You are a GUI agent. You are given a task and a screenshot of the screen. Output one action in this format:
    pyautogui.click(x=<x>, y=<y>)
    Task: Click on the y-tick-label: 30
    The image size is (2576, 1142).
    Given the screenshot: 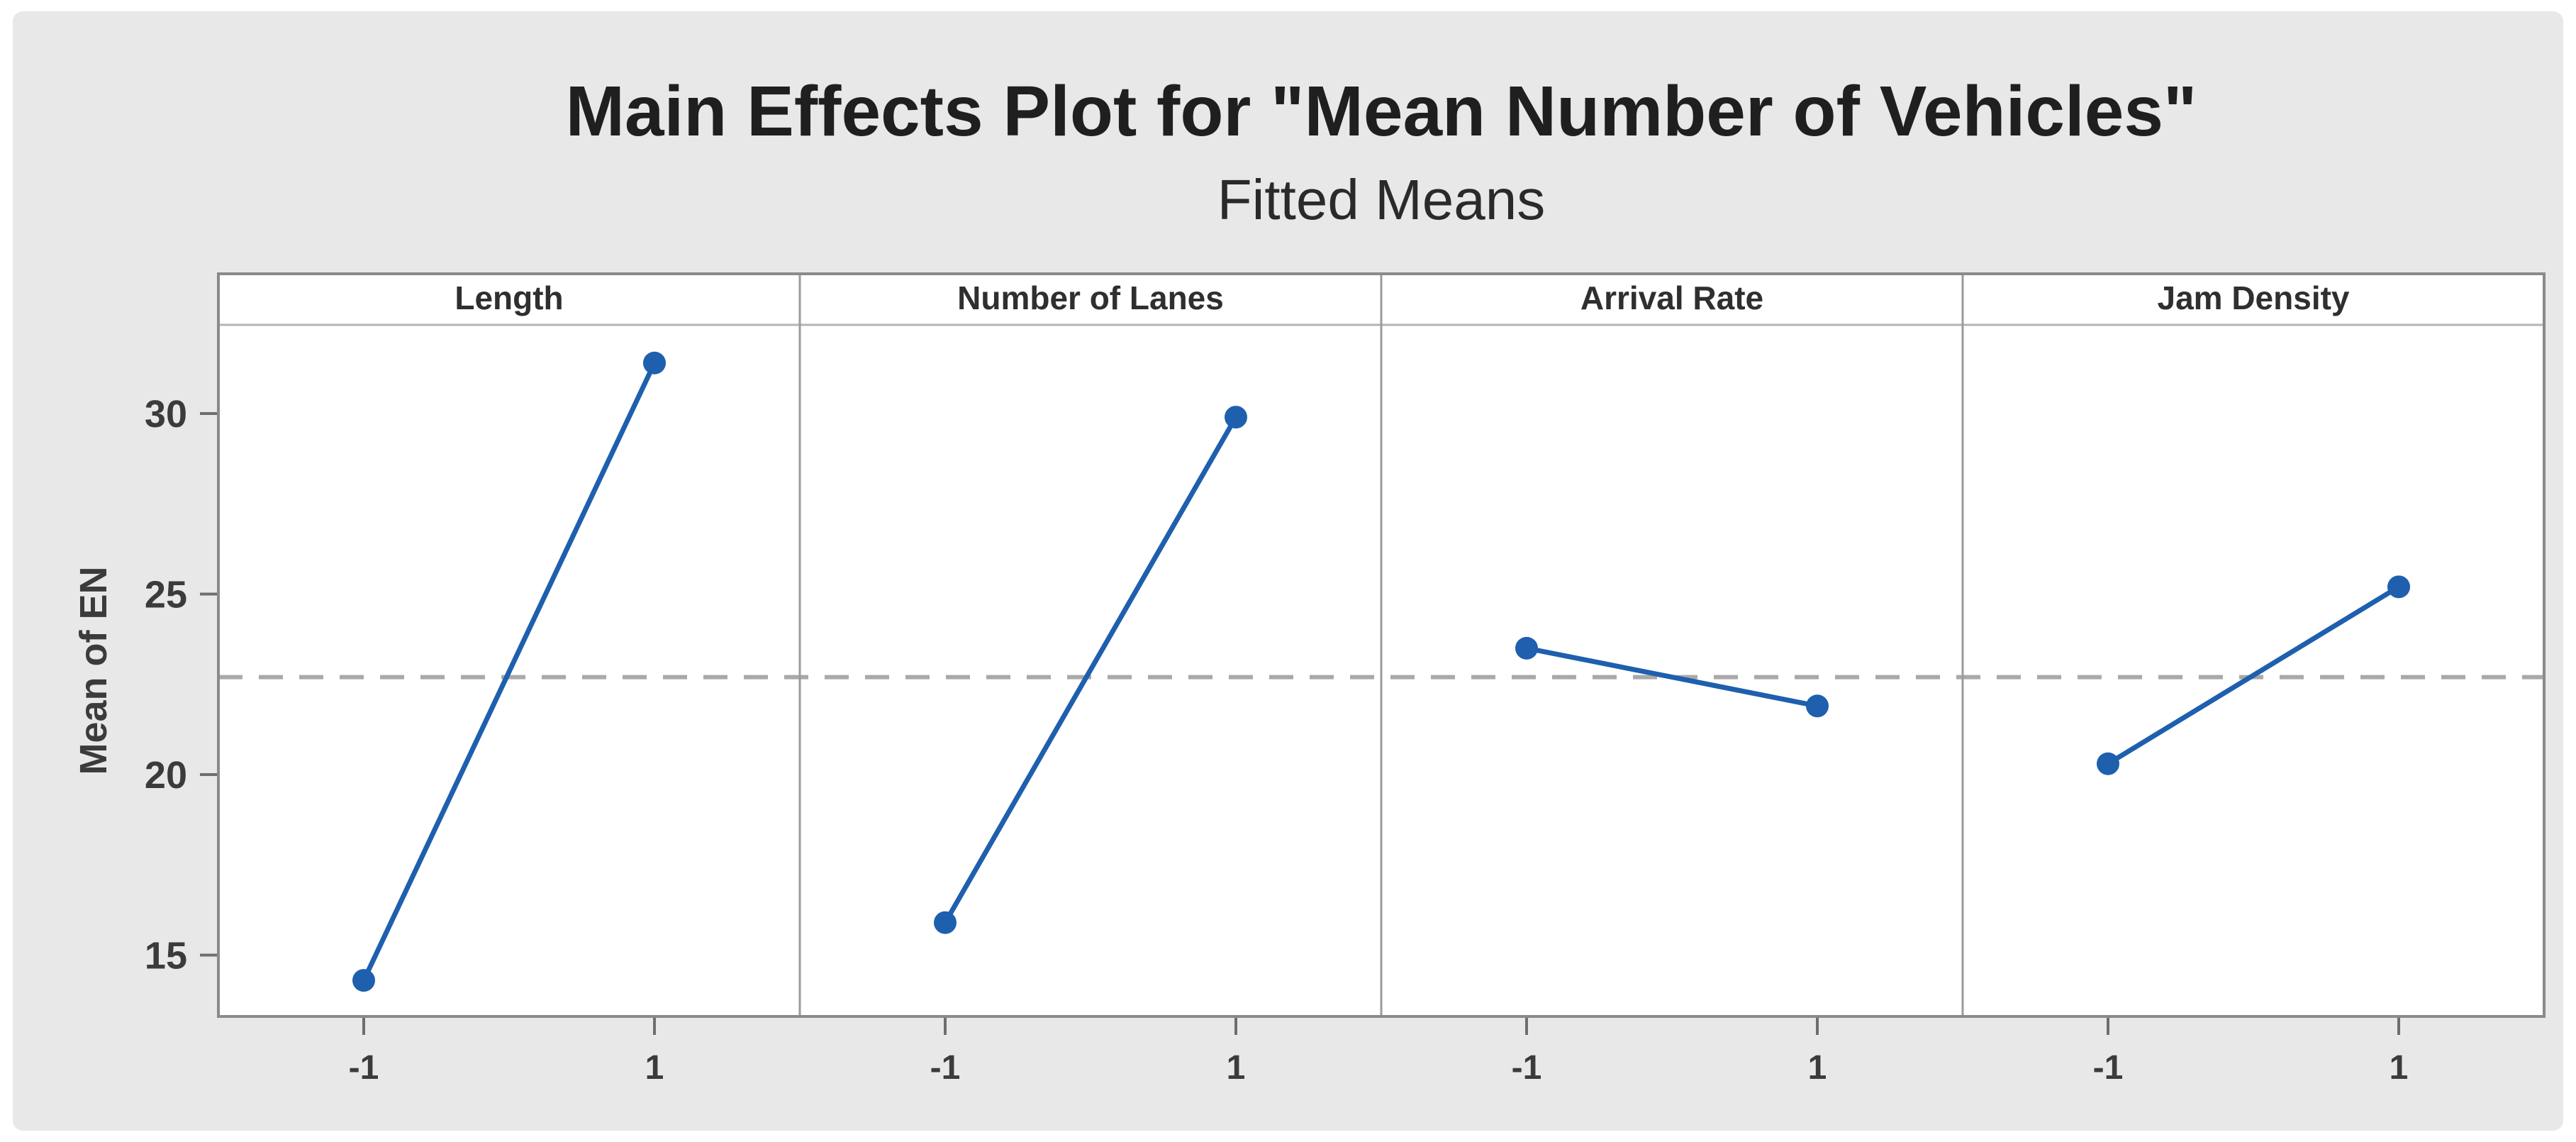 What is the action you would take?
    pyautogui.click(x=166, y=415)
    